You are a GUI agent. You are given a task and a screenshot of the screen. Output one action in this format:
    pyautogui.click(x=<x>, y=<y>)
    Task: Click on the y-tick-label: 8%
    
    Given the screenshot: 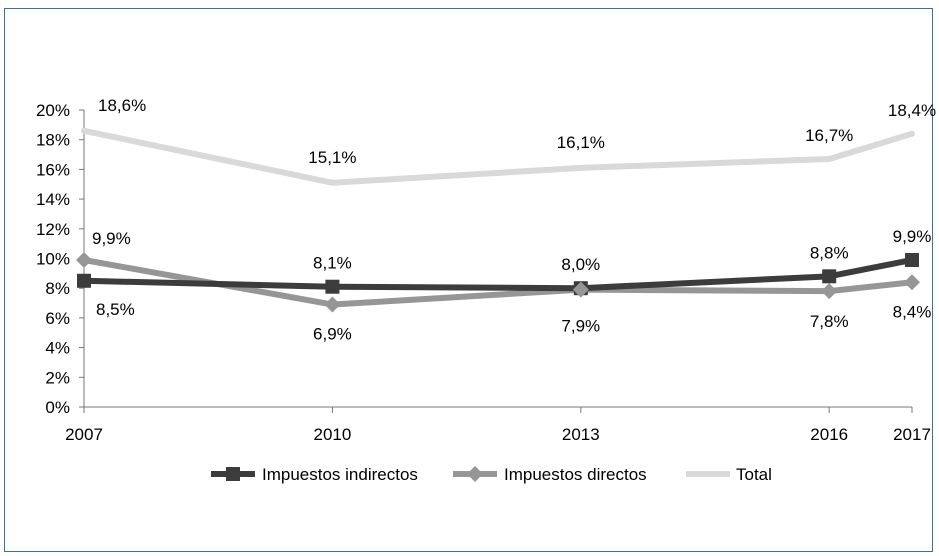 What is the action you would take?
    pyautogui.click(x=57, y=288)
    